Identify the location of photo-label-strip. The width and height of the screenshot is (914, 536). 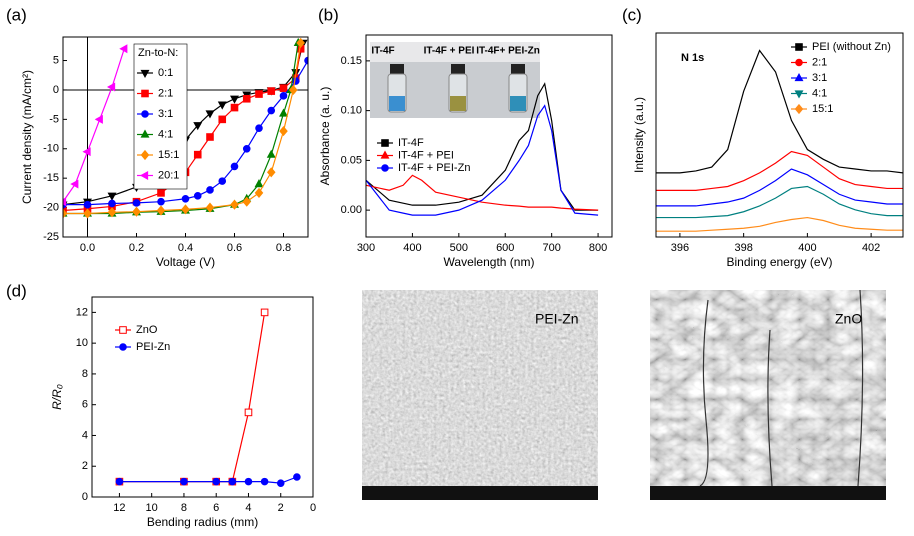
(455, 52).